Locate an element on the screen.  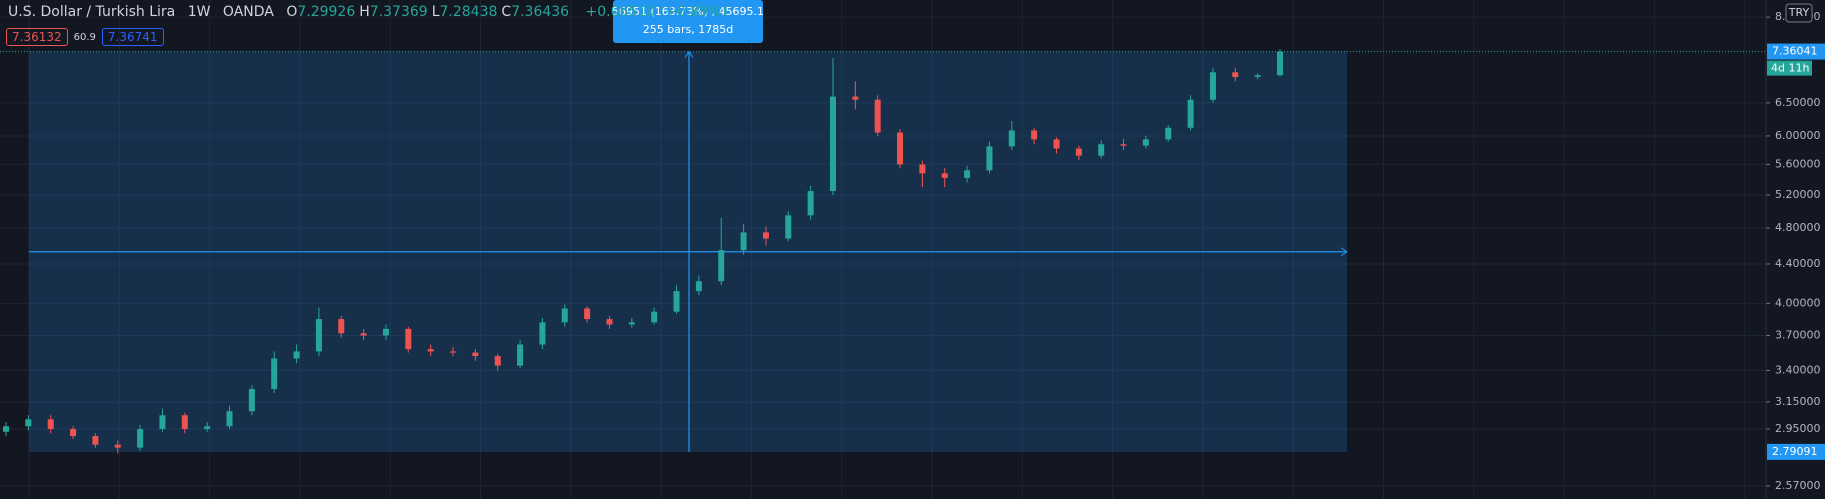
change: +0.06510 (+0.89%) is located at coordinates (656, 12).